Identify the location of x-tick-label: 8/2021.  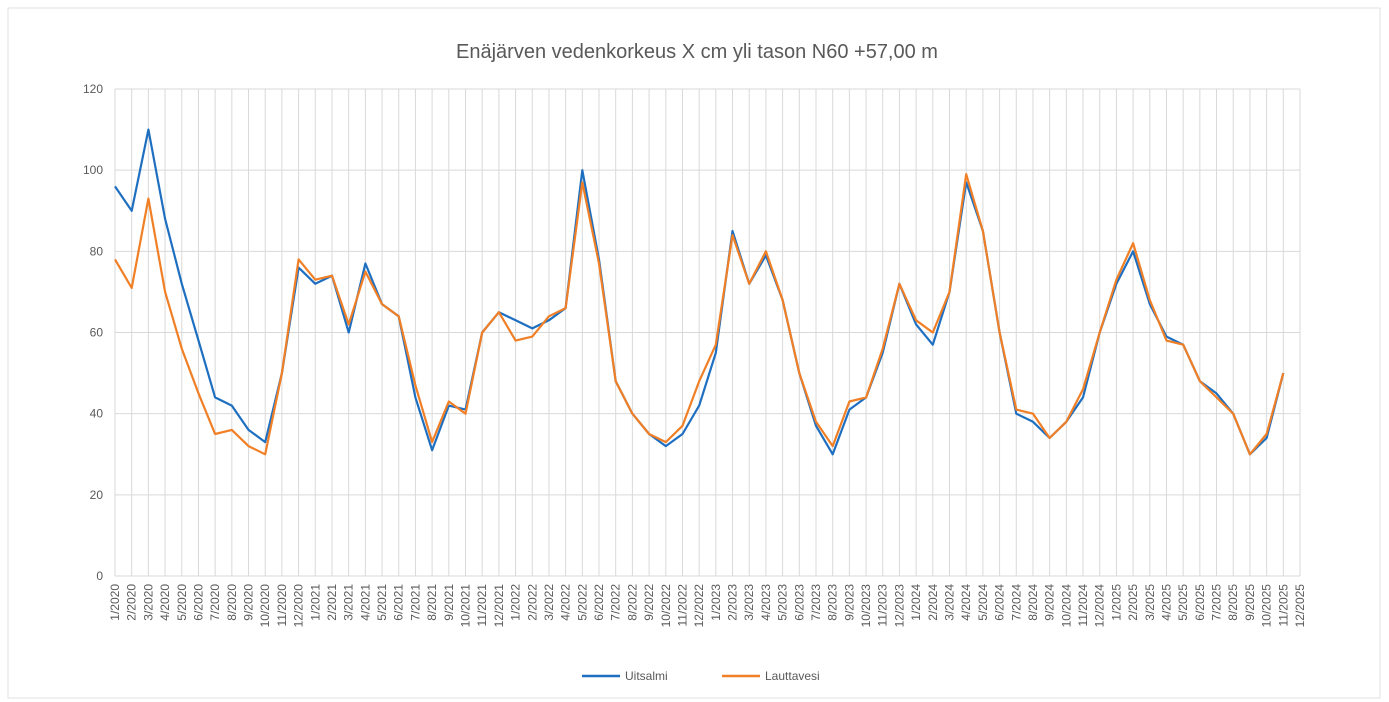
(432, 602).